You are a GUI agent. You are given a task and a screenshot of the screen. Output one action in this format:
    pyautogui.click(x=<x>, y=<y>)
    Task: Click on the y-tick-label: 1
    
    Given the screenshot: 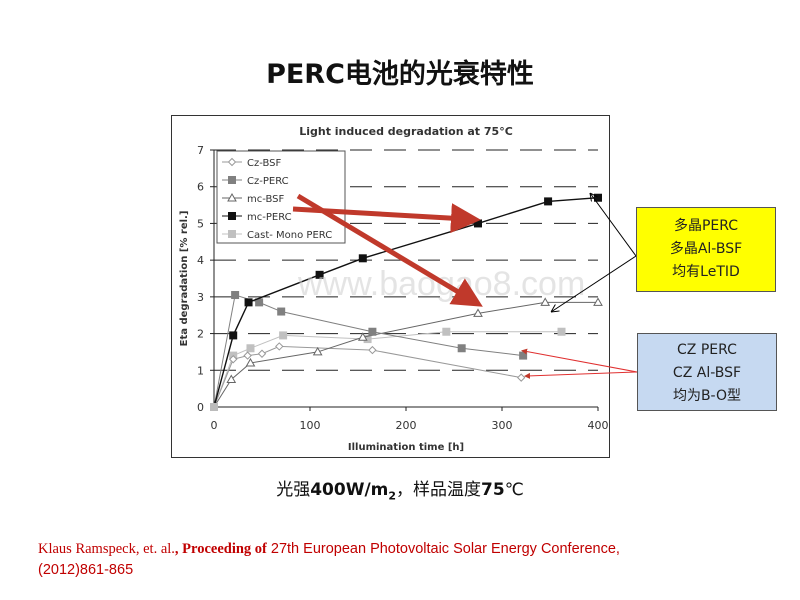 What is the action you would take?
    pyautogui.click(x=200, y=370)
    